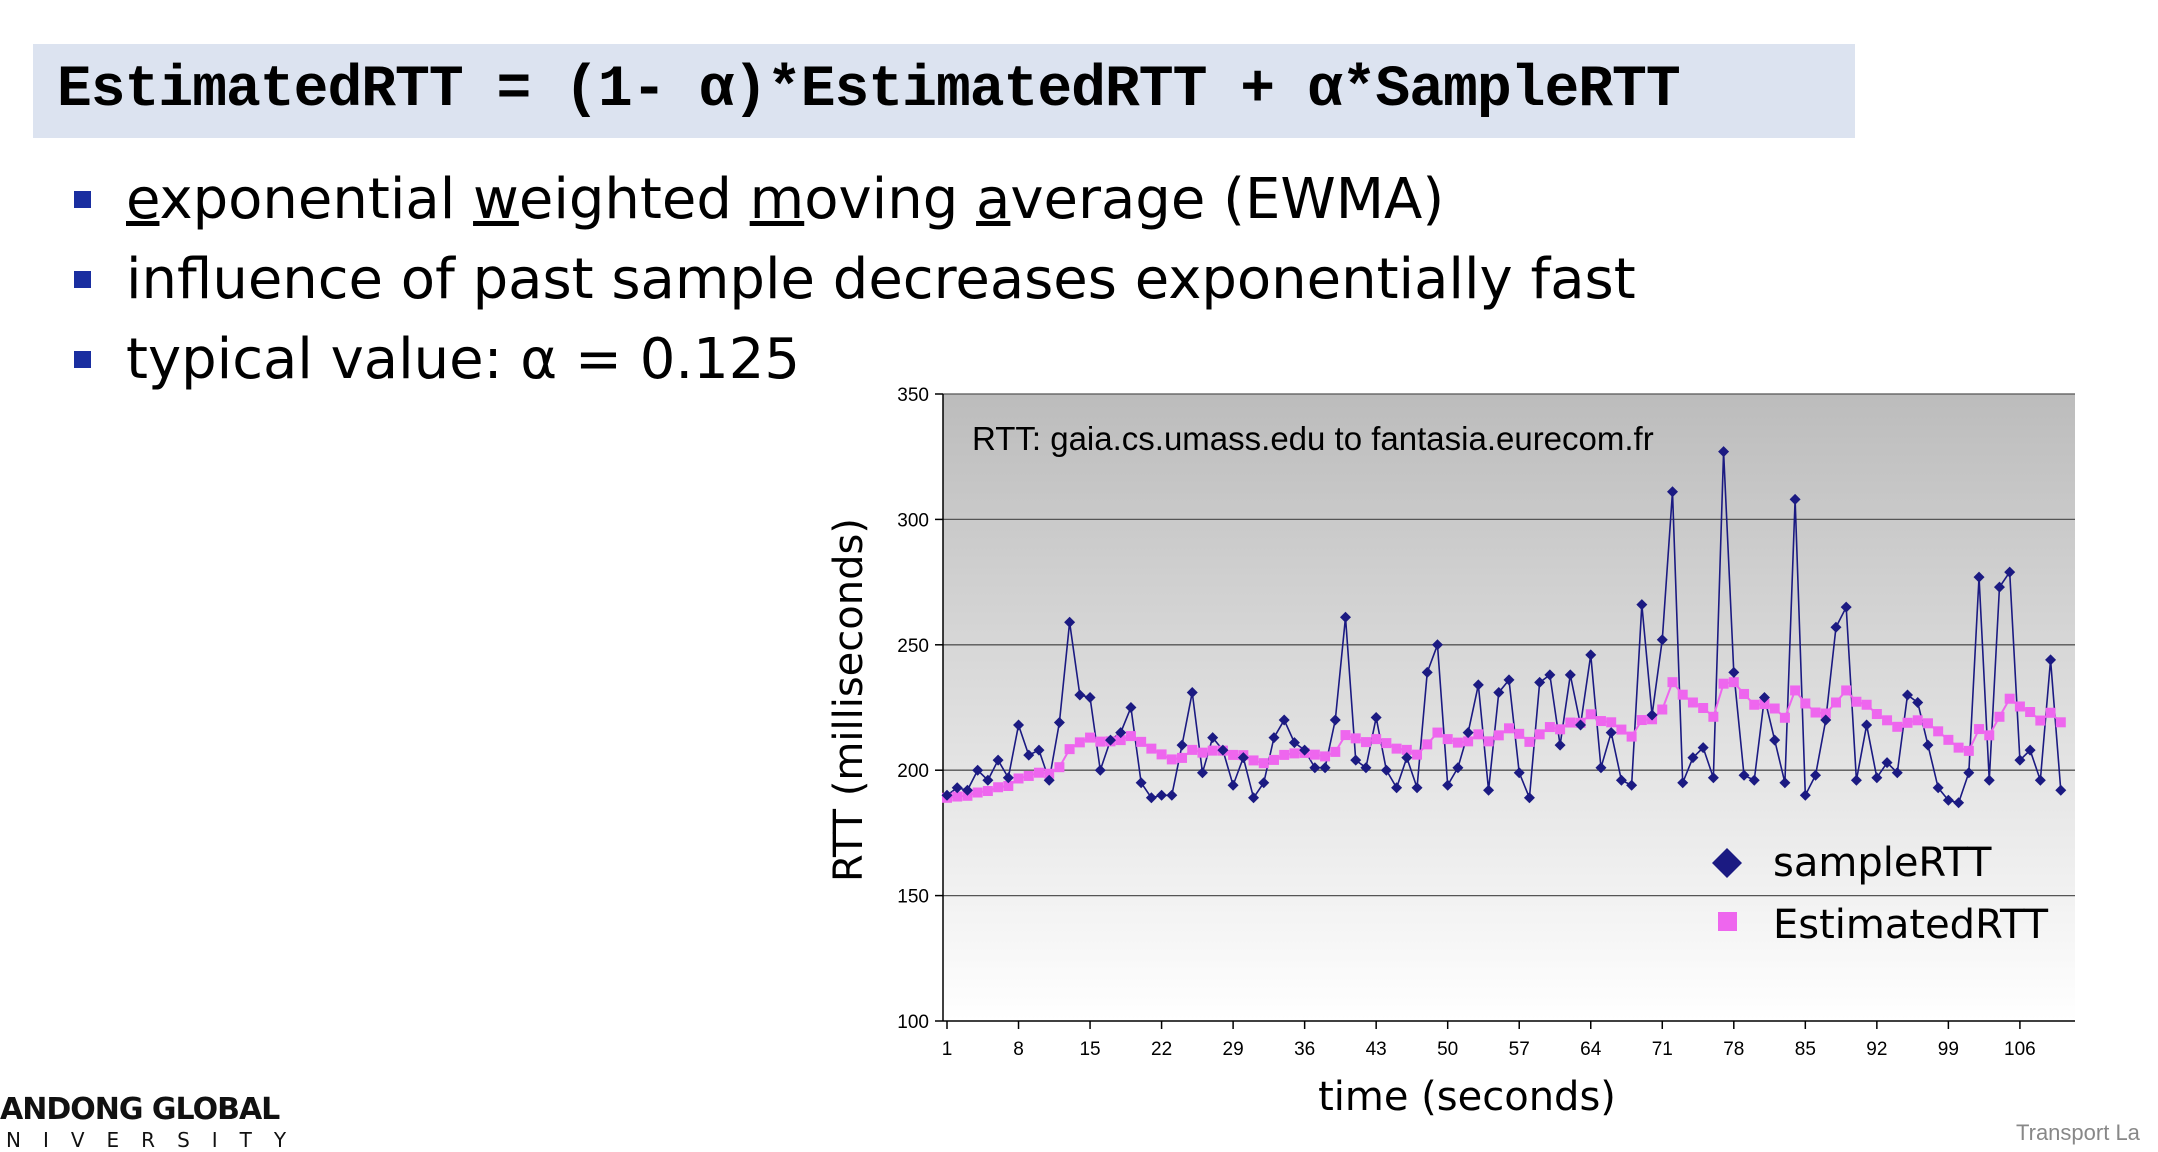  I want to click on legend-marker-sample, so click(1727, 863).